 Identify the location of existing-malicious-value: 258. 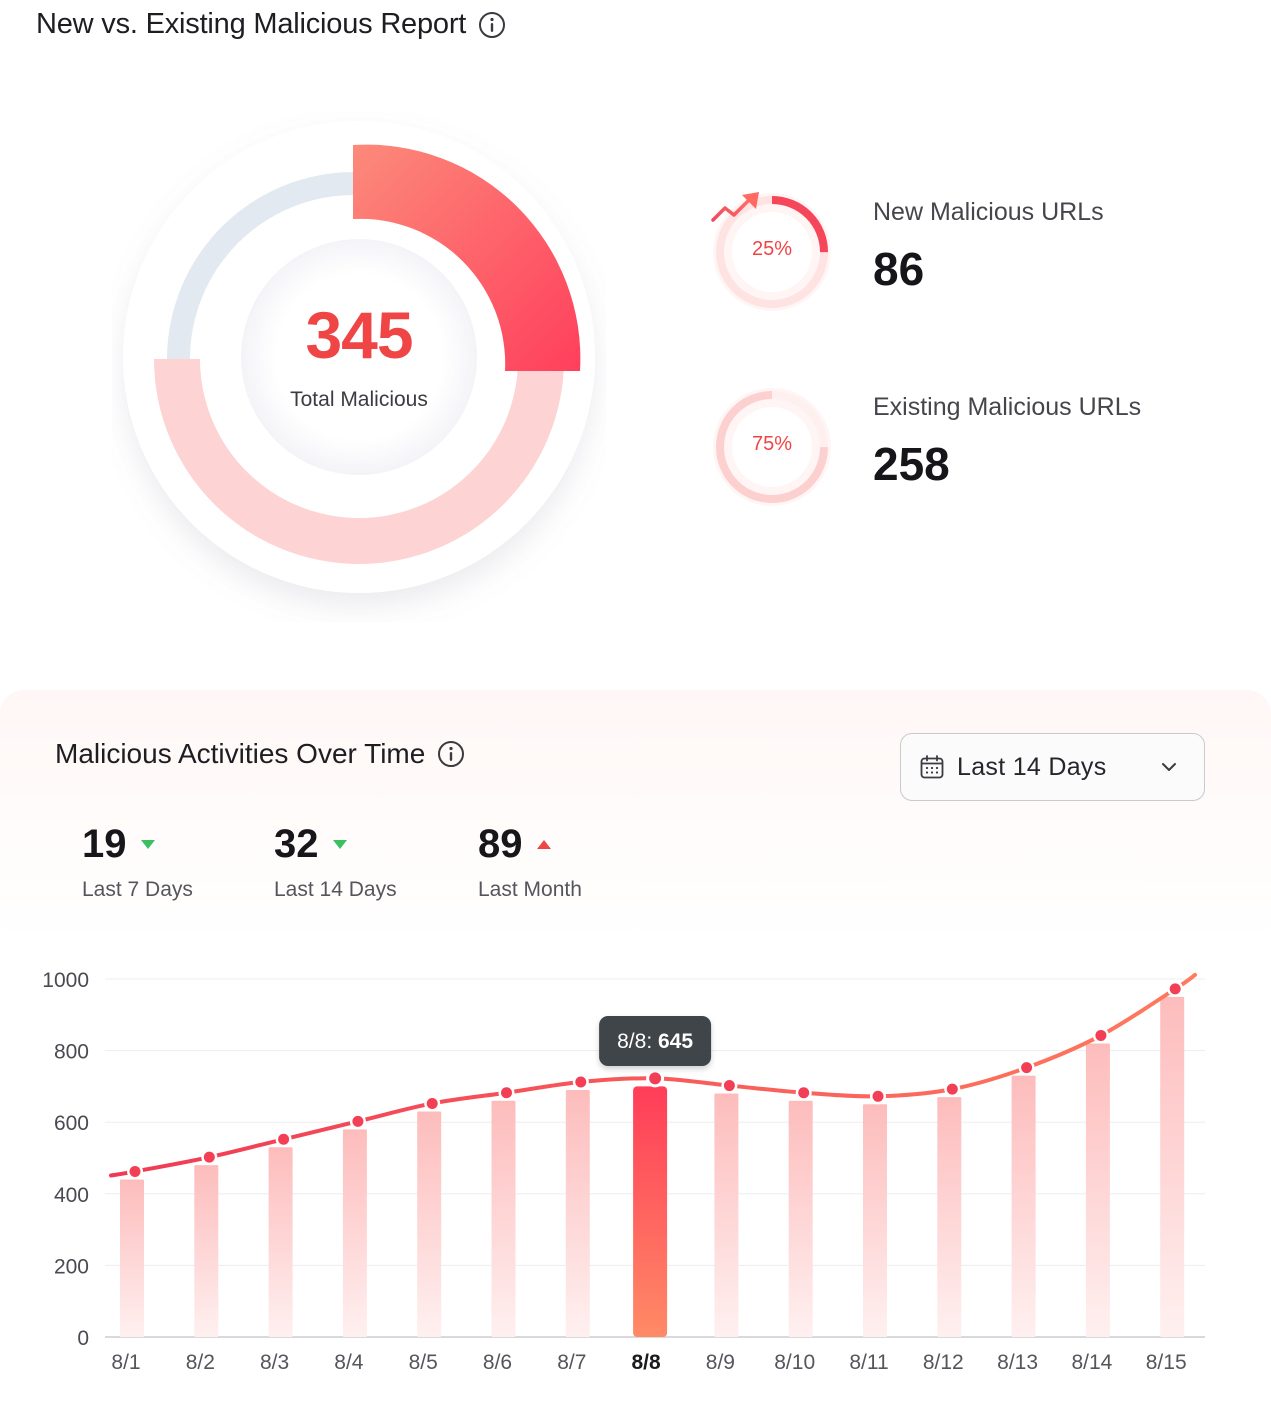
(911, 464).